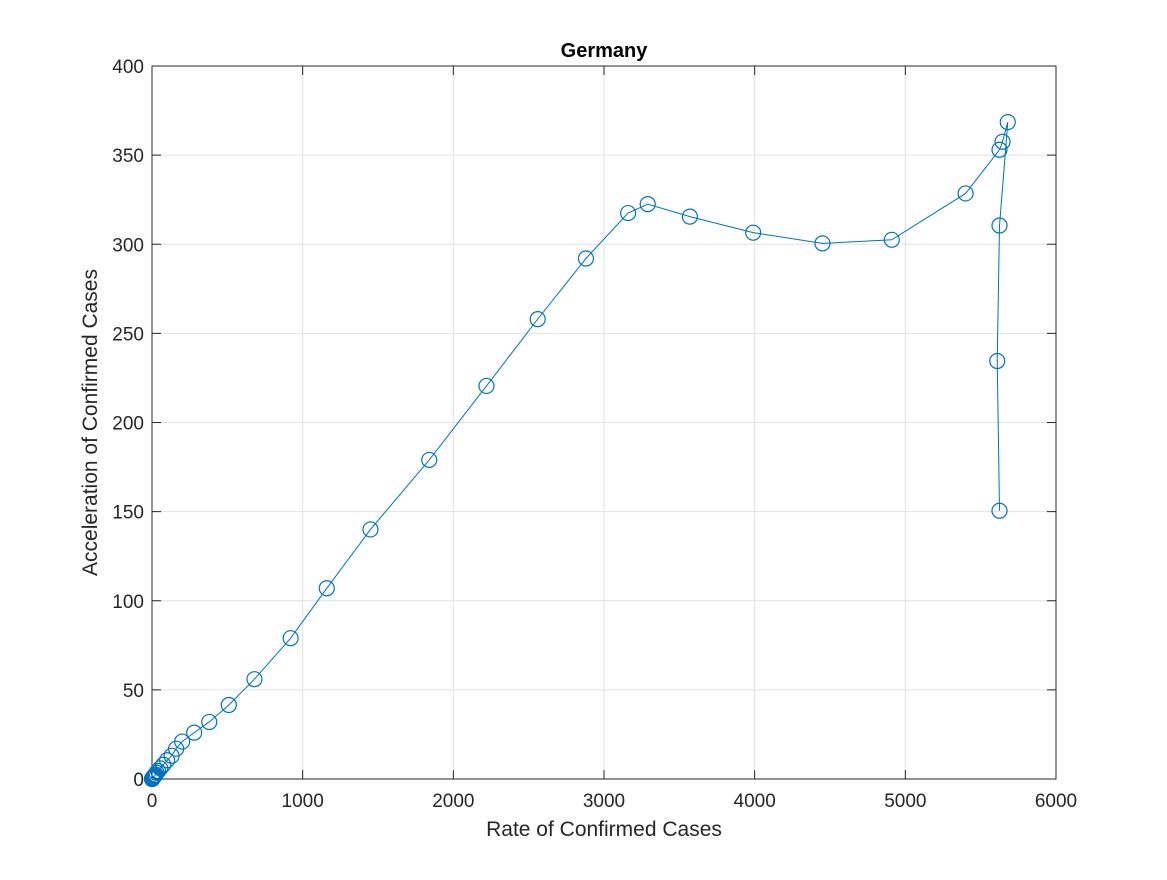 This screenshot has width=1167, height=880. I want to click on x-tick-label: 5000, so click(905, 801).